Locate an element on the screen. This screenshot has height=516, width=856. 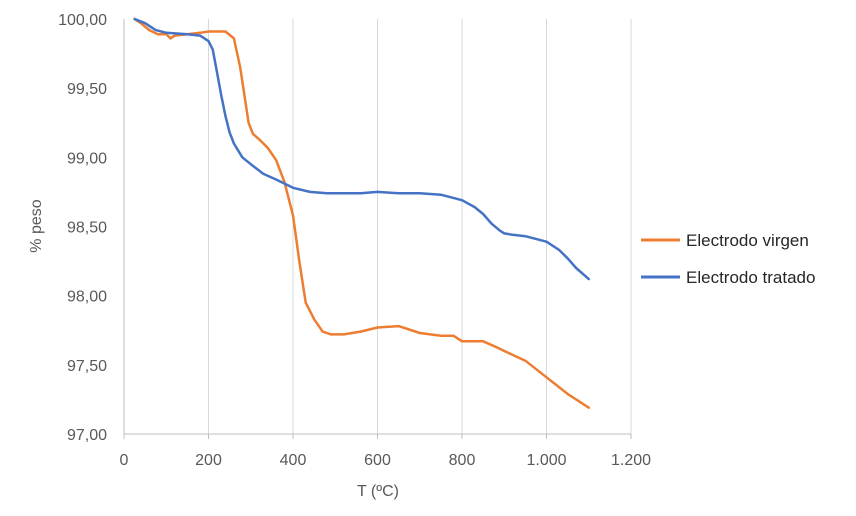
y-axis-title: % peso is located at coordinates (36, 225).